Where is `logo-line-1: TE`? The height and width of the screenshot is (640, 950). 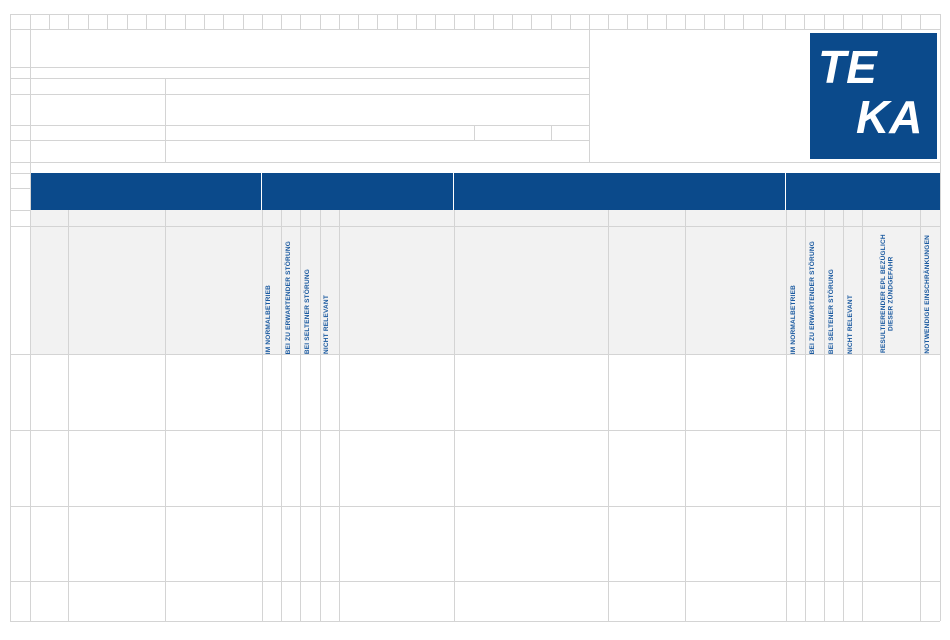 logo-line-1: TE is located at coordinates (848, 67).